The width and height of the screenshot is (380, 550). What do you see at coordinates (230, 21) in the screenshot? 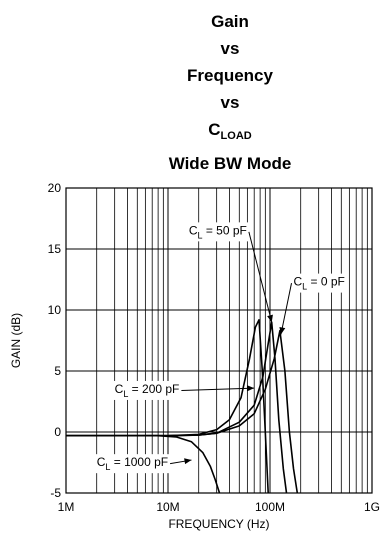
I see `title-line: Gain` at bounding box center [230, 21].